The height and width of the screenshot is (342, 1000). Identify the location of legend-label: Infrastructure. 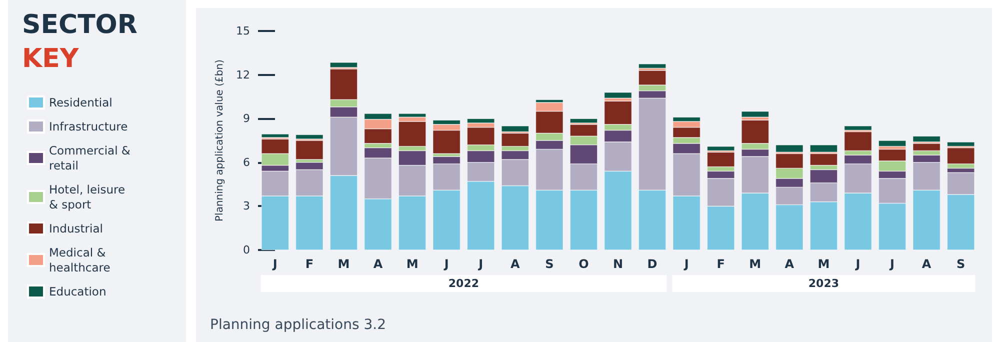
(88, 127).